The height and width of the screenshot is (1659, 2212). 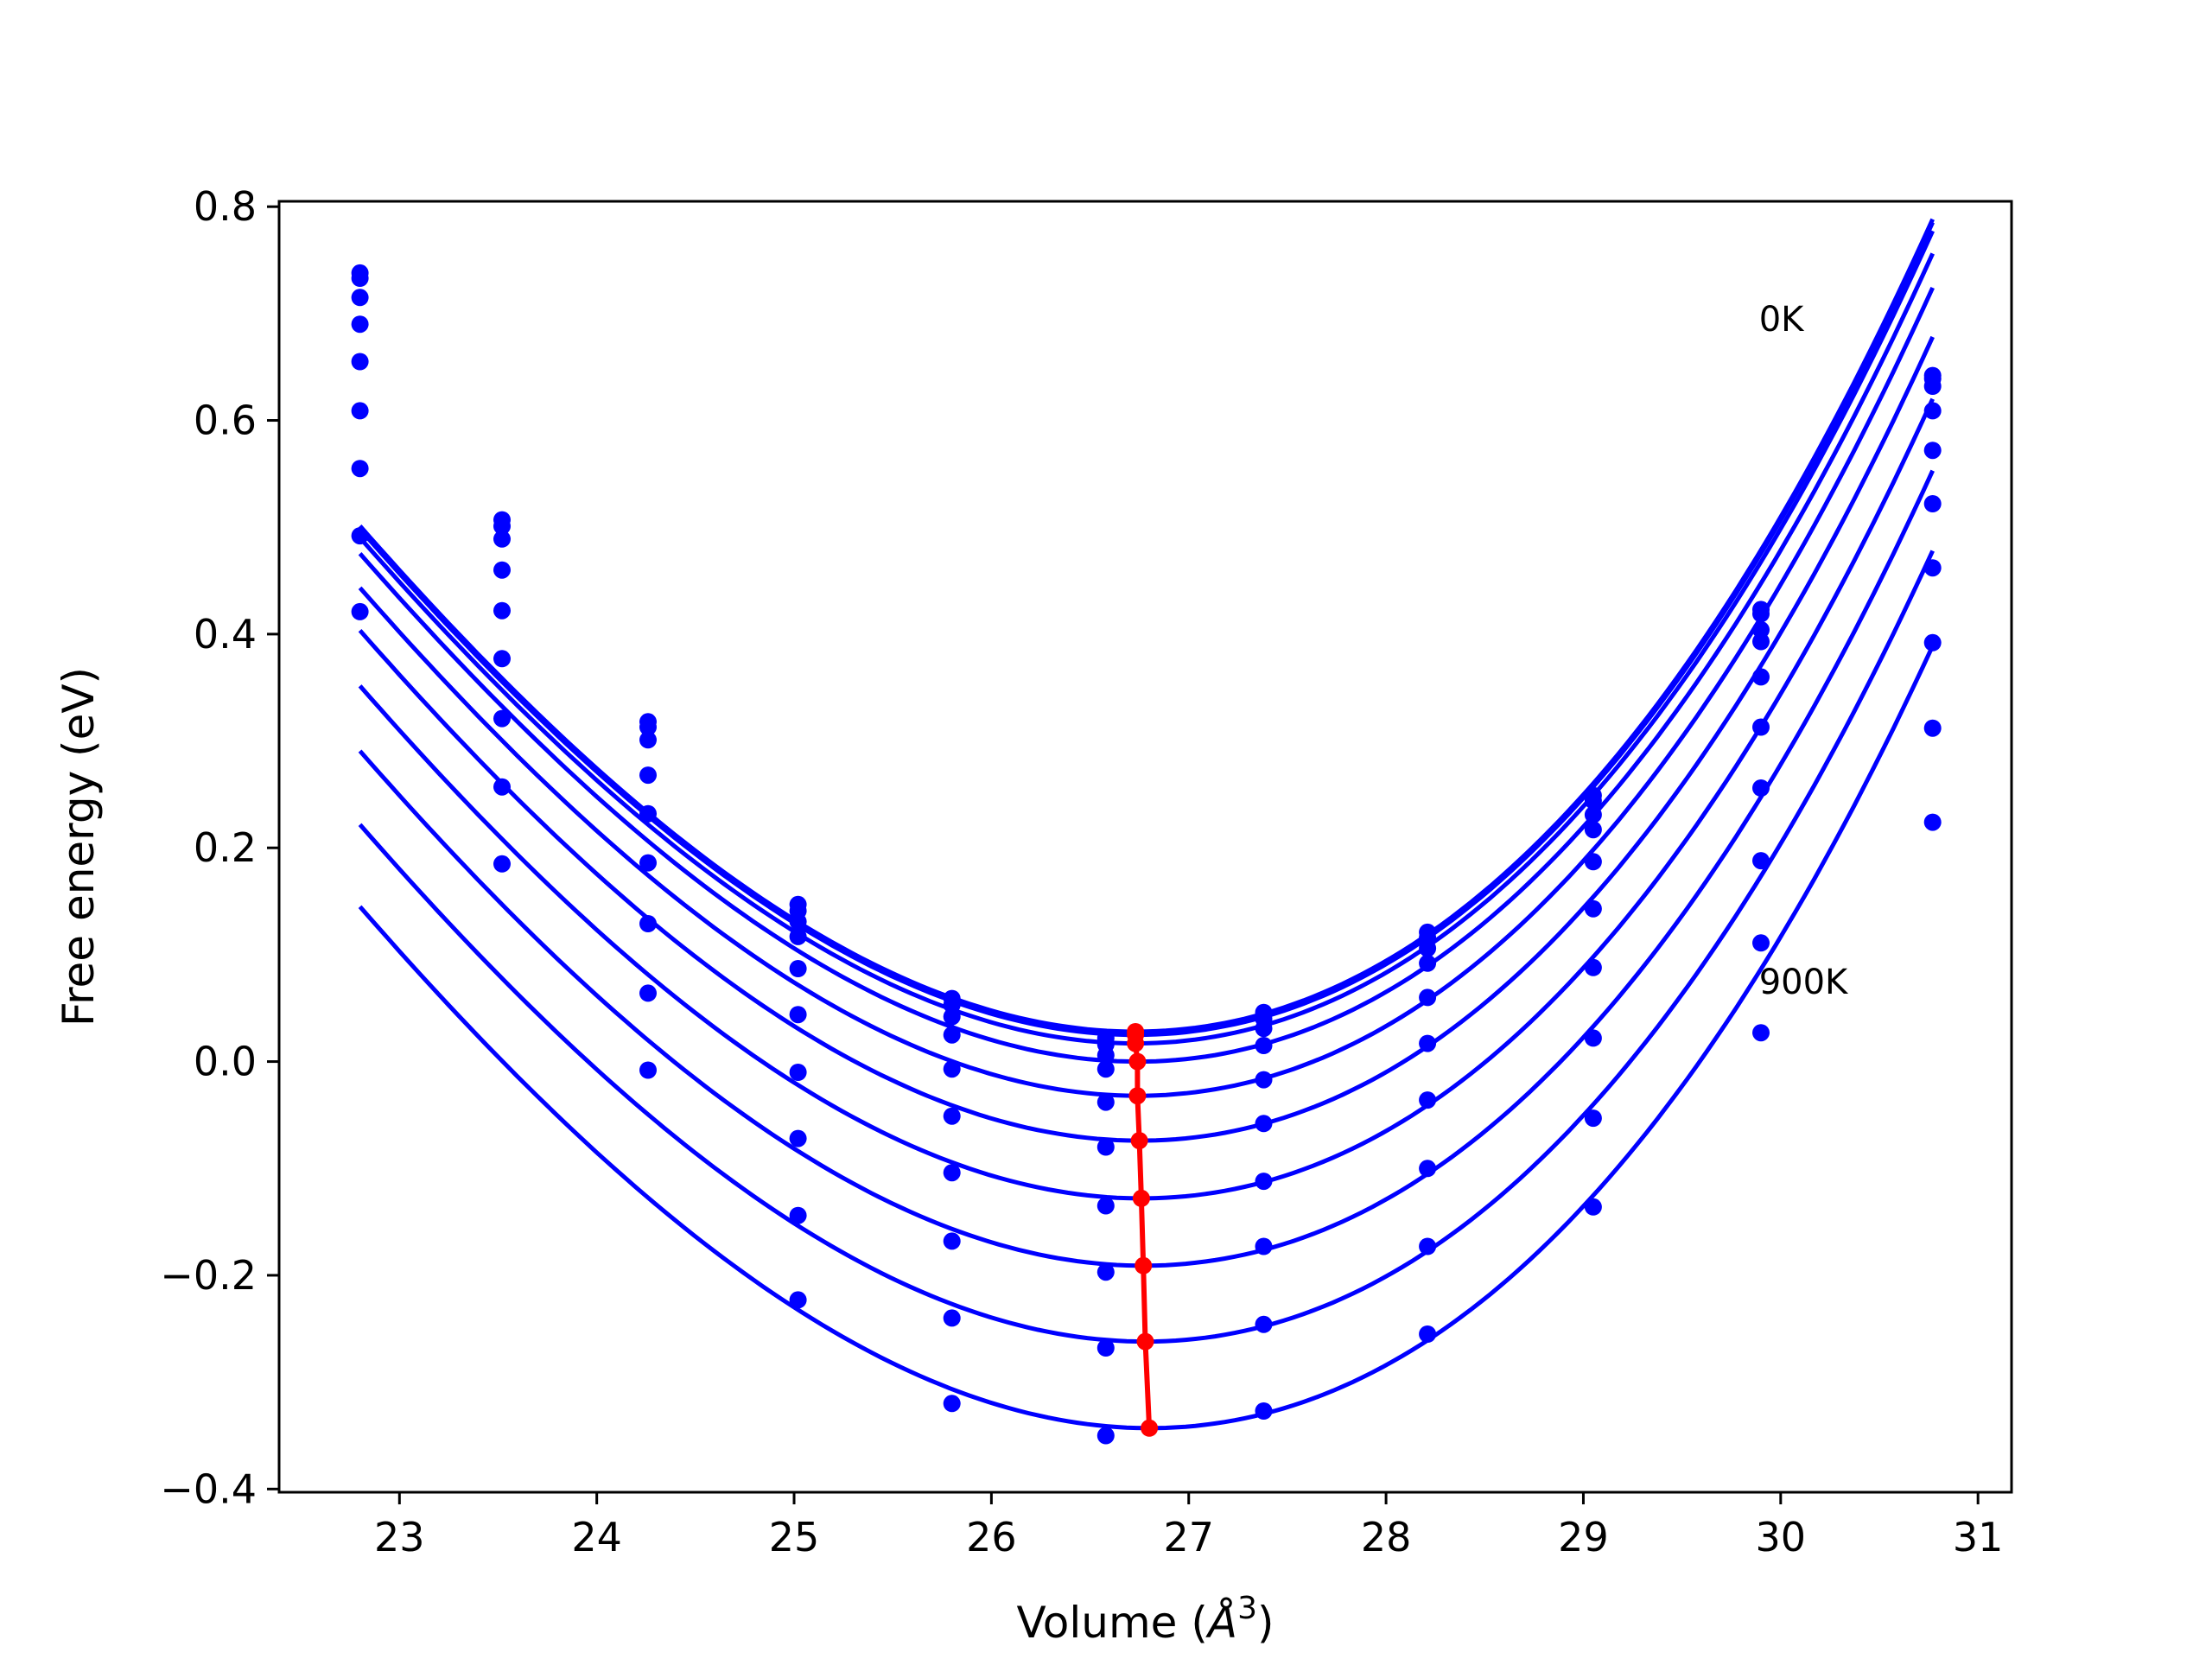 I want to click on x-axis-ticks: 23 24 25 26 27 28 29 30 31, so click(x=1188, y=1526).